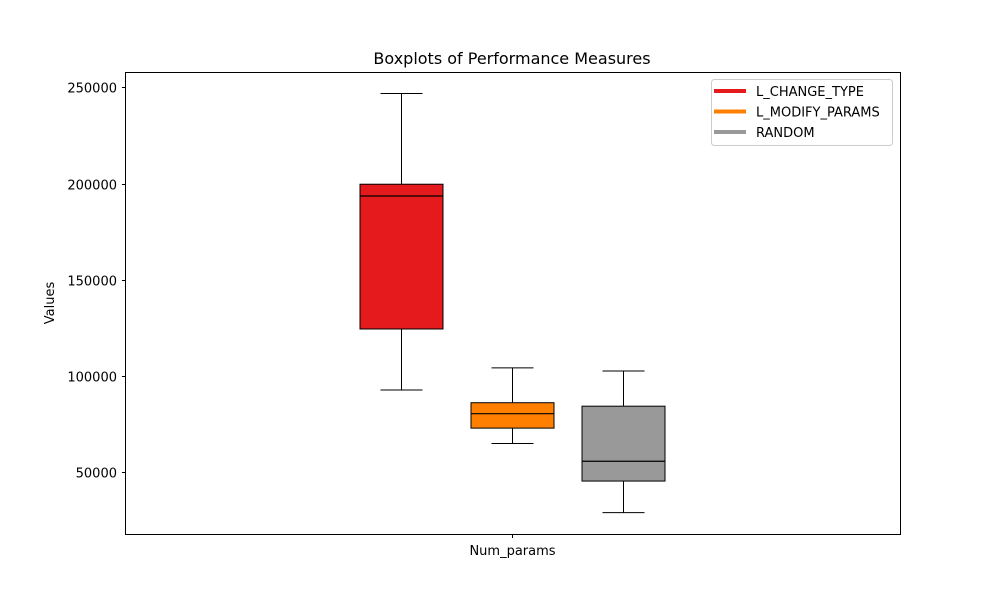 Image resolution: width=1000 pixels, height=600 pixels. Describe the element at coordinates (511, 58) in the screenshot. I see `chart-title: Boxplots of Performance Measures` at that location.